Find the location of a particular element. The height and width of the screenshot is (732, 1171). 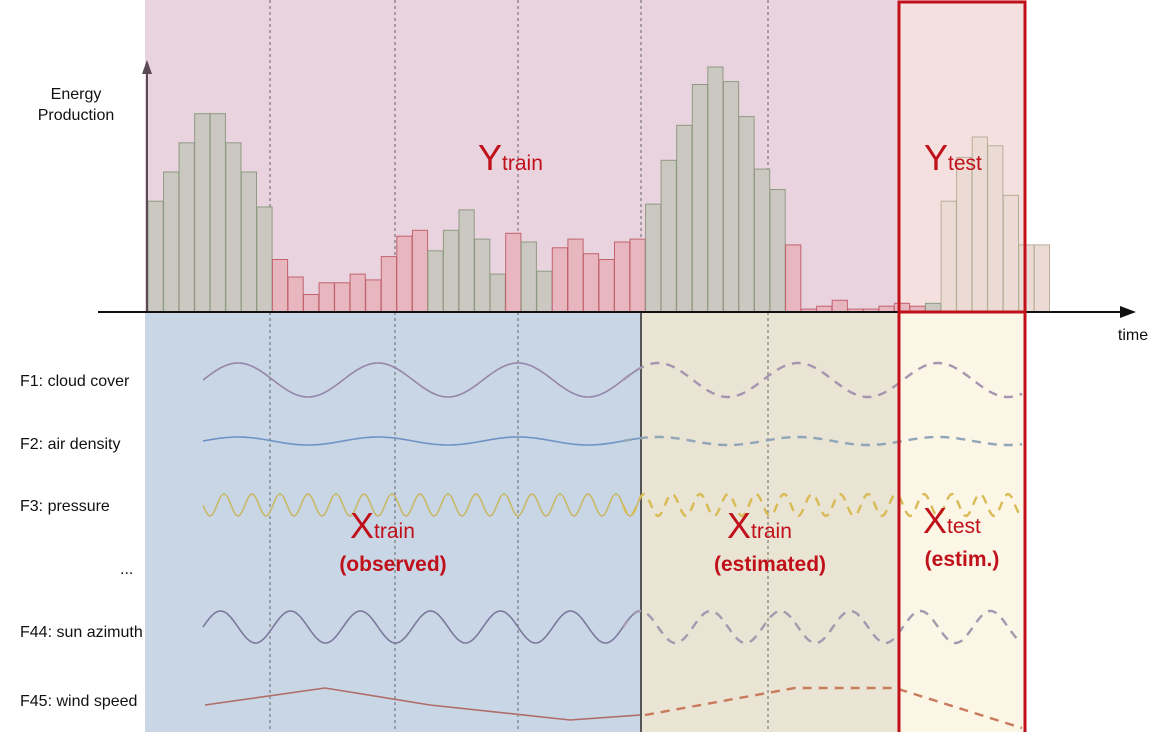

x-test-region is located at coordinates (962, 522).